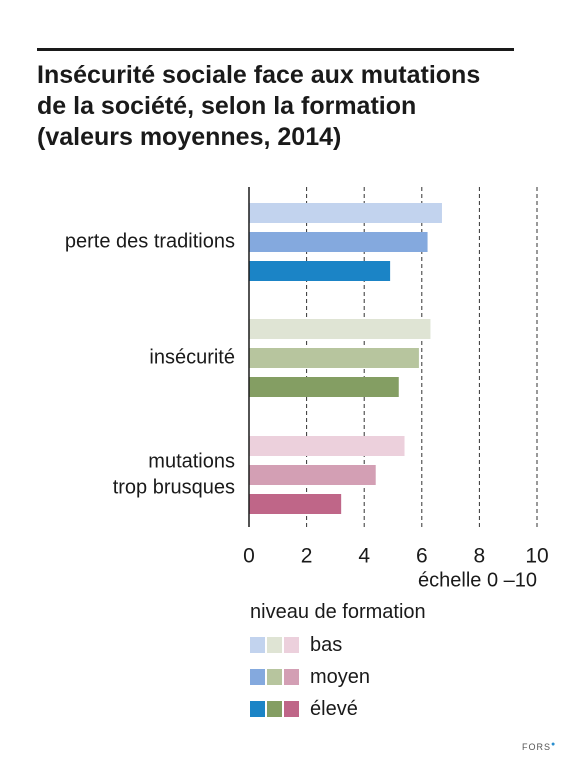 This screenshot has height=767, width=575. Describe the element at coordinates (340, 676) in the screenshot. I see `legend-label: moyen` at that location.